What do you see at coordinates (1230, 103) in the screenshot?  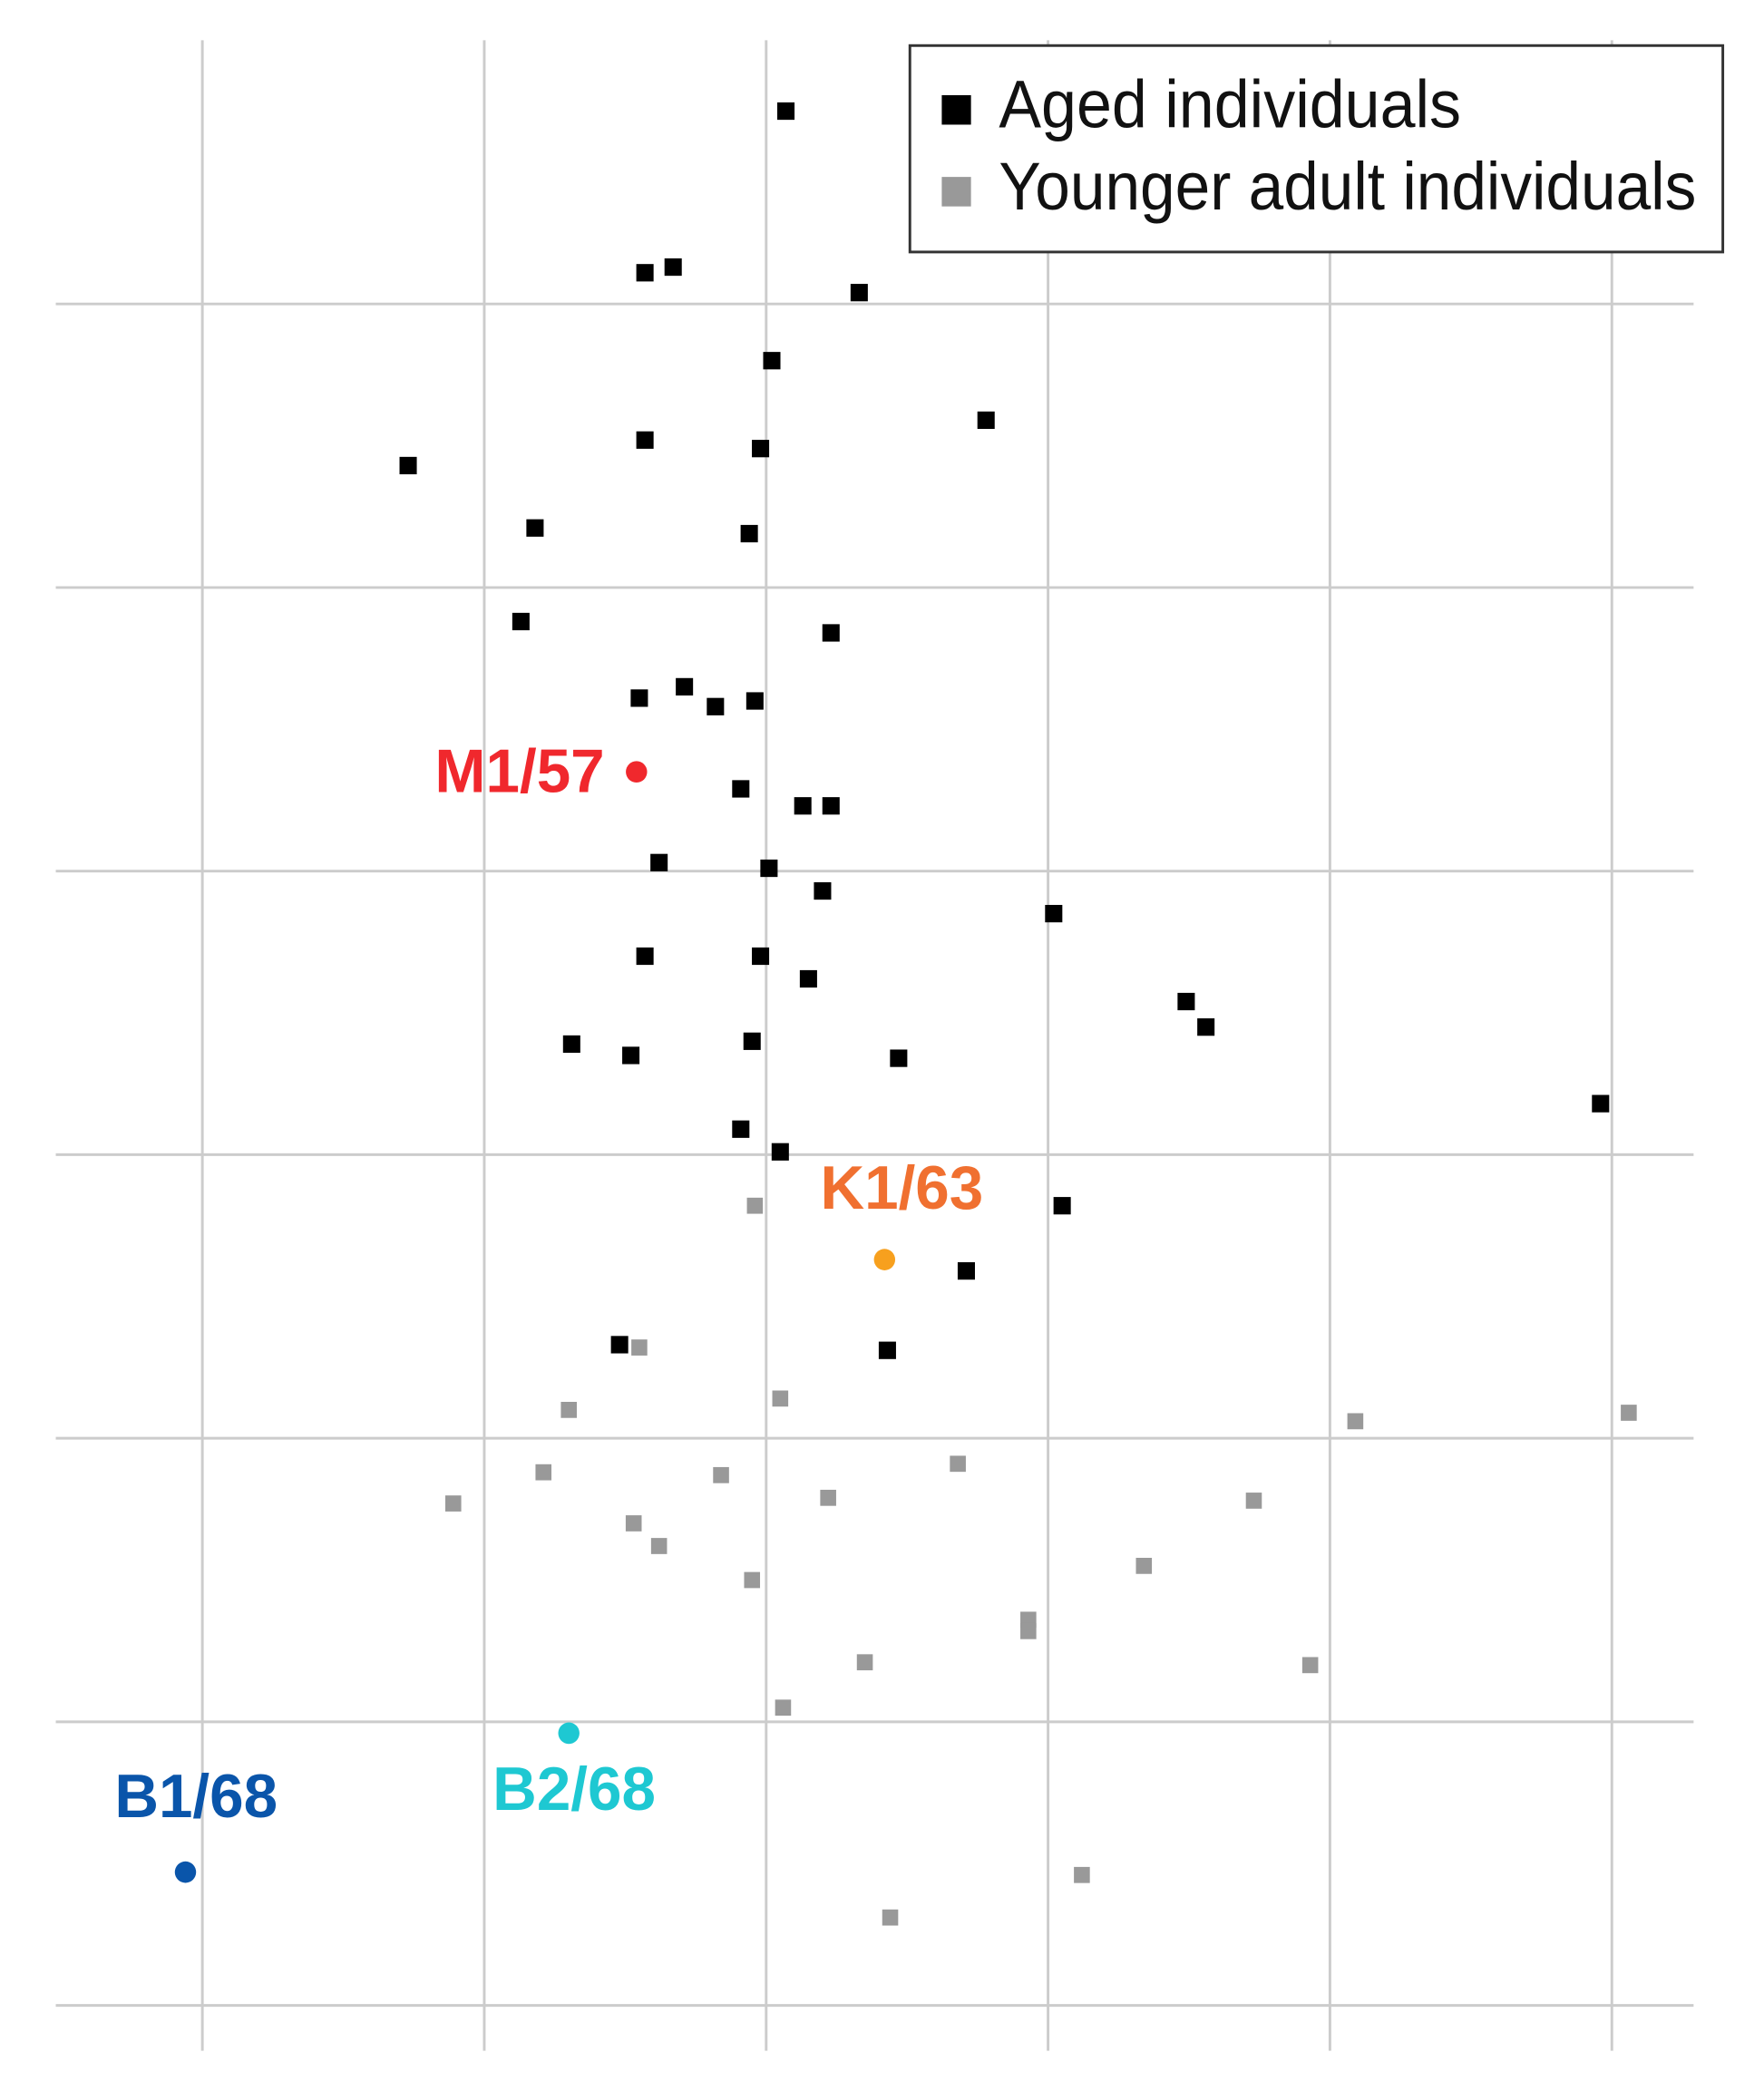 I see `legend-label: Aged individuals` at bounding box center [1230, 103].